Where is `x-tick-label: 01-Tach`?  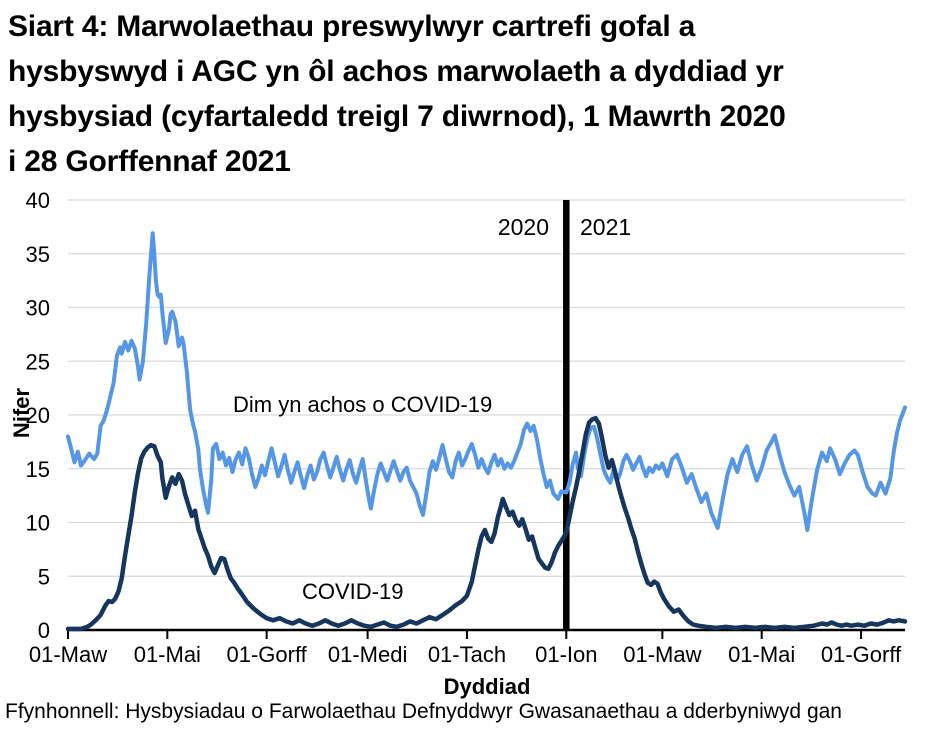 x-tick-label: 01-Tach is located at coordinates (467, 654).